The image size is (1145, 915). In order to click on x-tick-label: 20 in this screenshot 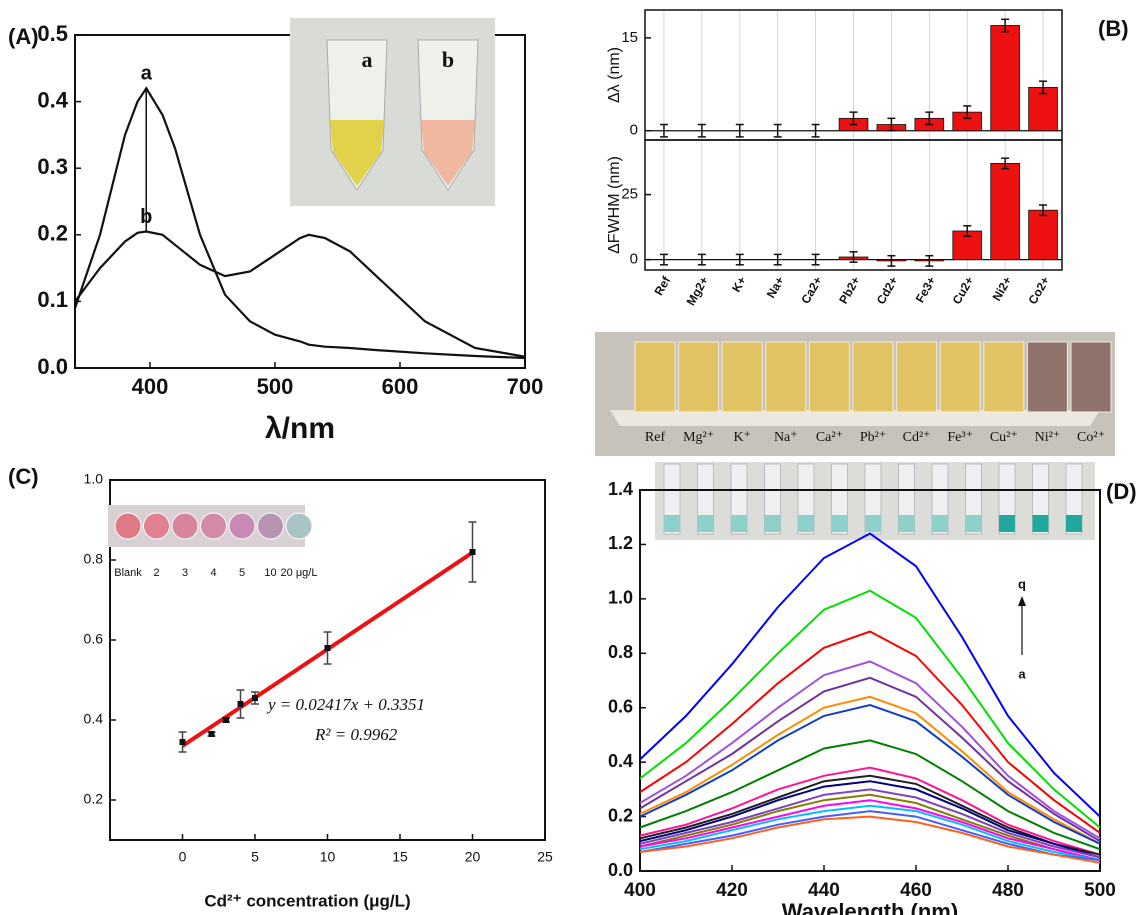, I will do `click(473, 857)`.